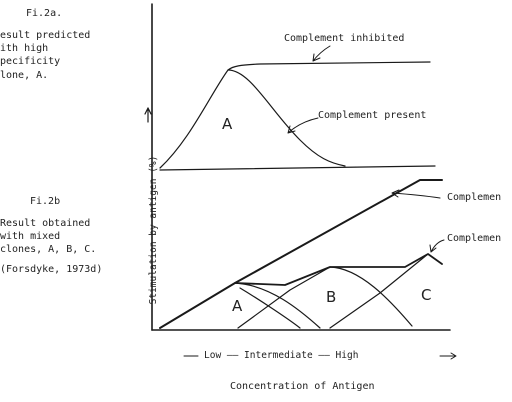 The width and height of the screenshot is (512, 402). Describe the element at coordinates (344, 38) in the screenshot. I see `complement-inhibited-label: Complement inhibited` at that location.